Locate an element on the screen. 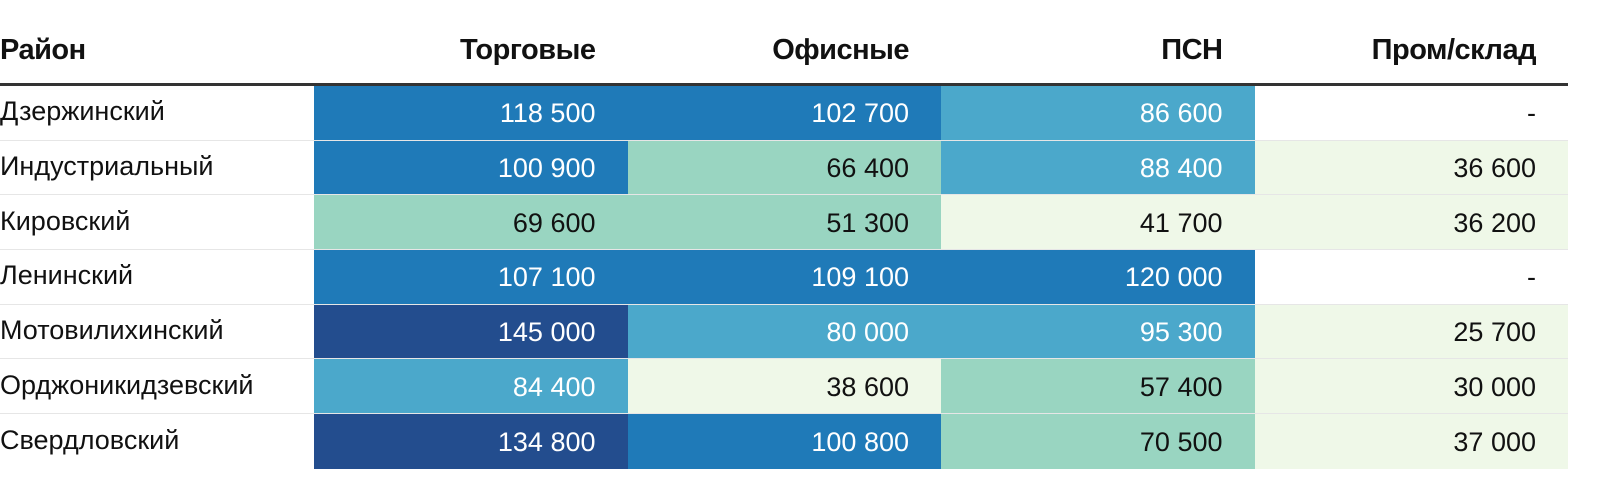  retail-value-cell: 134 800 is located at coordinates (471, 441).